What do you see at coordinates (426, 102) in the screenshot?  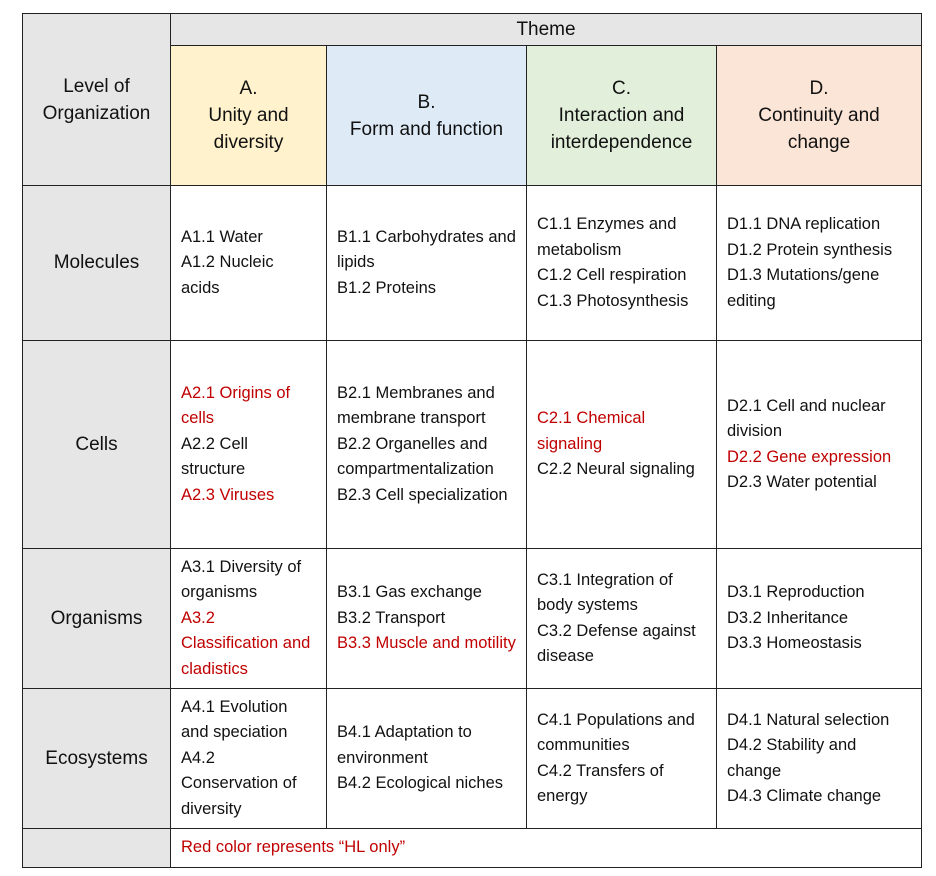 I see `theme-letter: B.` at bounding box center [426, 102].